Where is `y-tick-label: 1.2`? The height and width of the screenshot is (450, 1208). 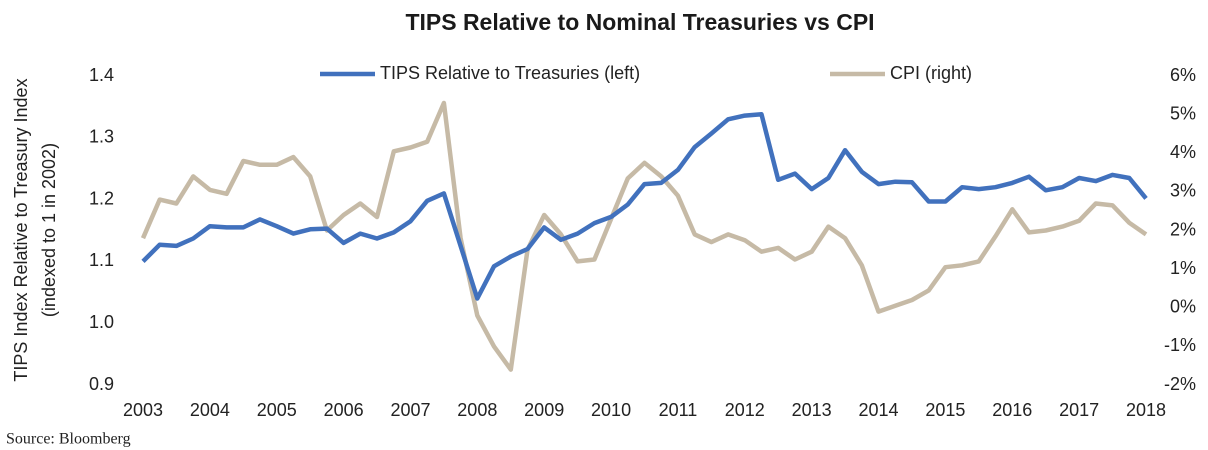
y-tick-label: 1.2 is located at coordinates (101, 198).